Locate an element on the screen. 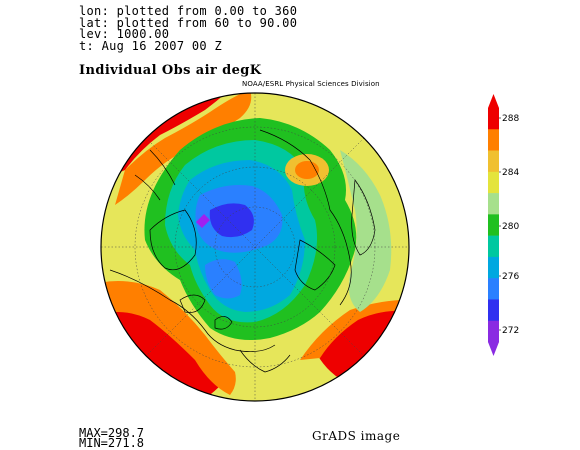  colorbar-tick-label: 276 is located at coordinates (510, 277).